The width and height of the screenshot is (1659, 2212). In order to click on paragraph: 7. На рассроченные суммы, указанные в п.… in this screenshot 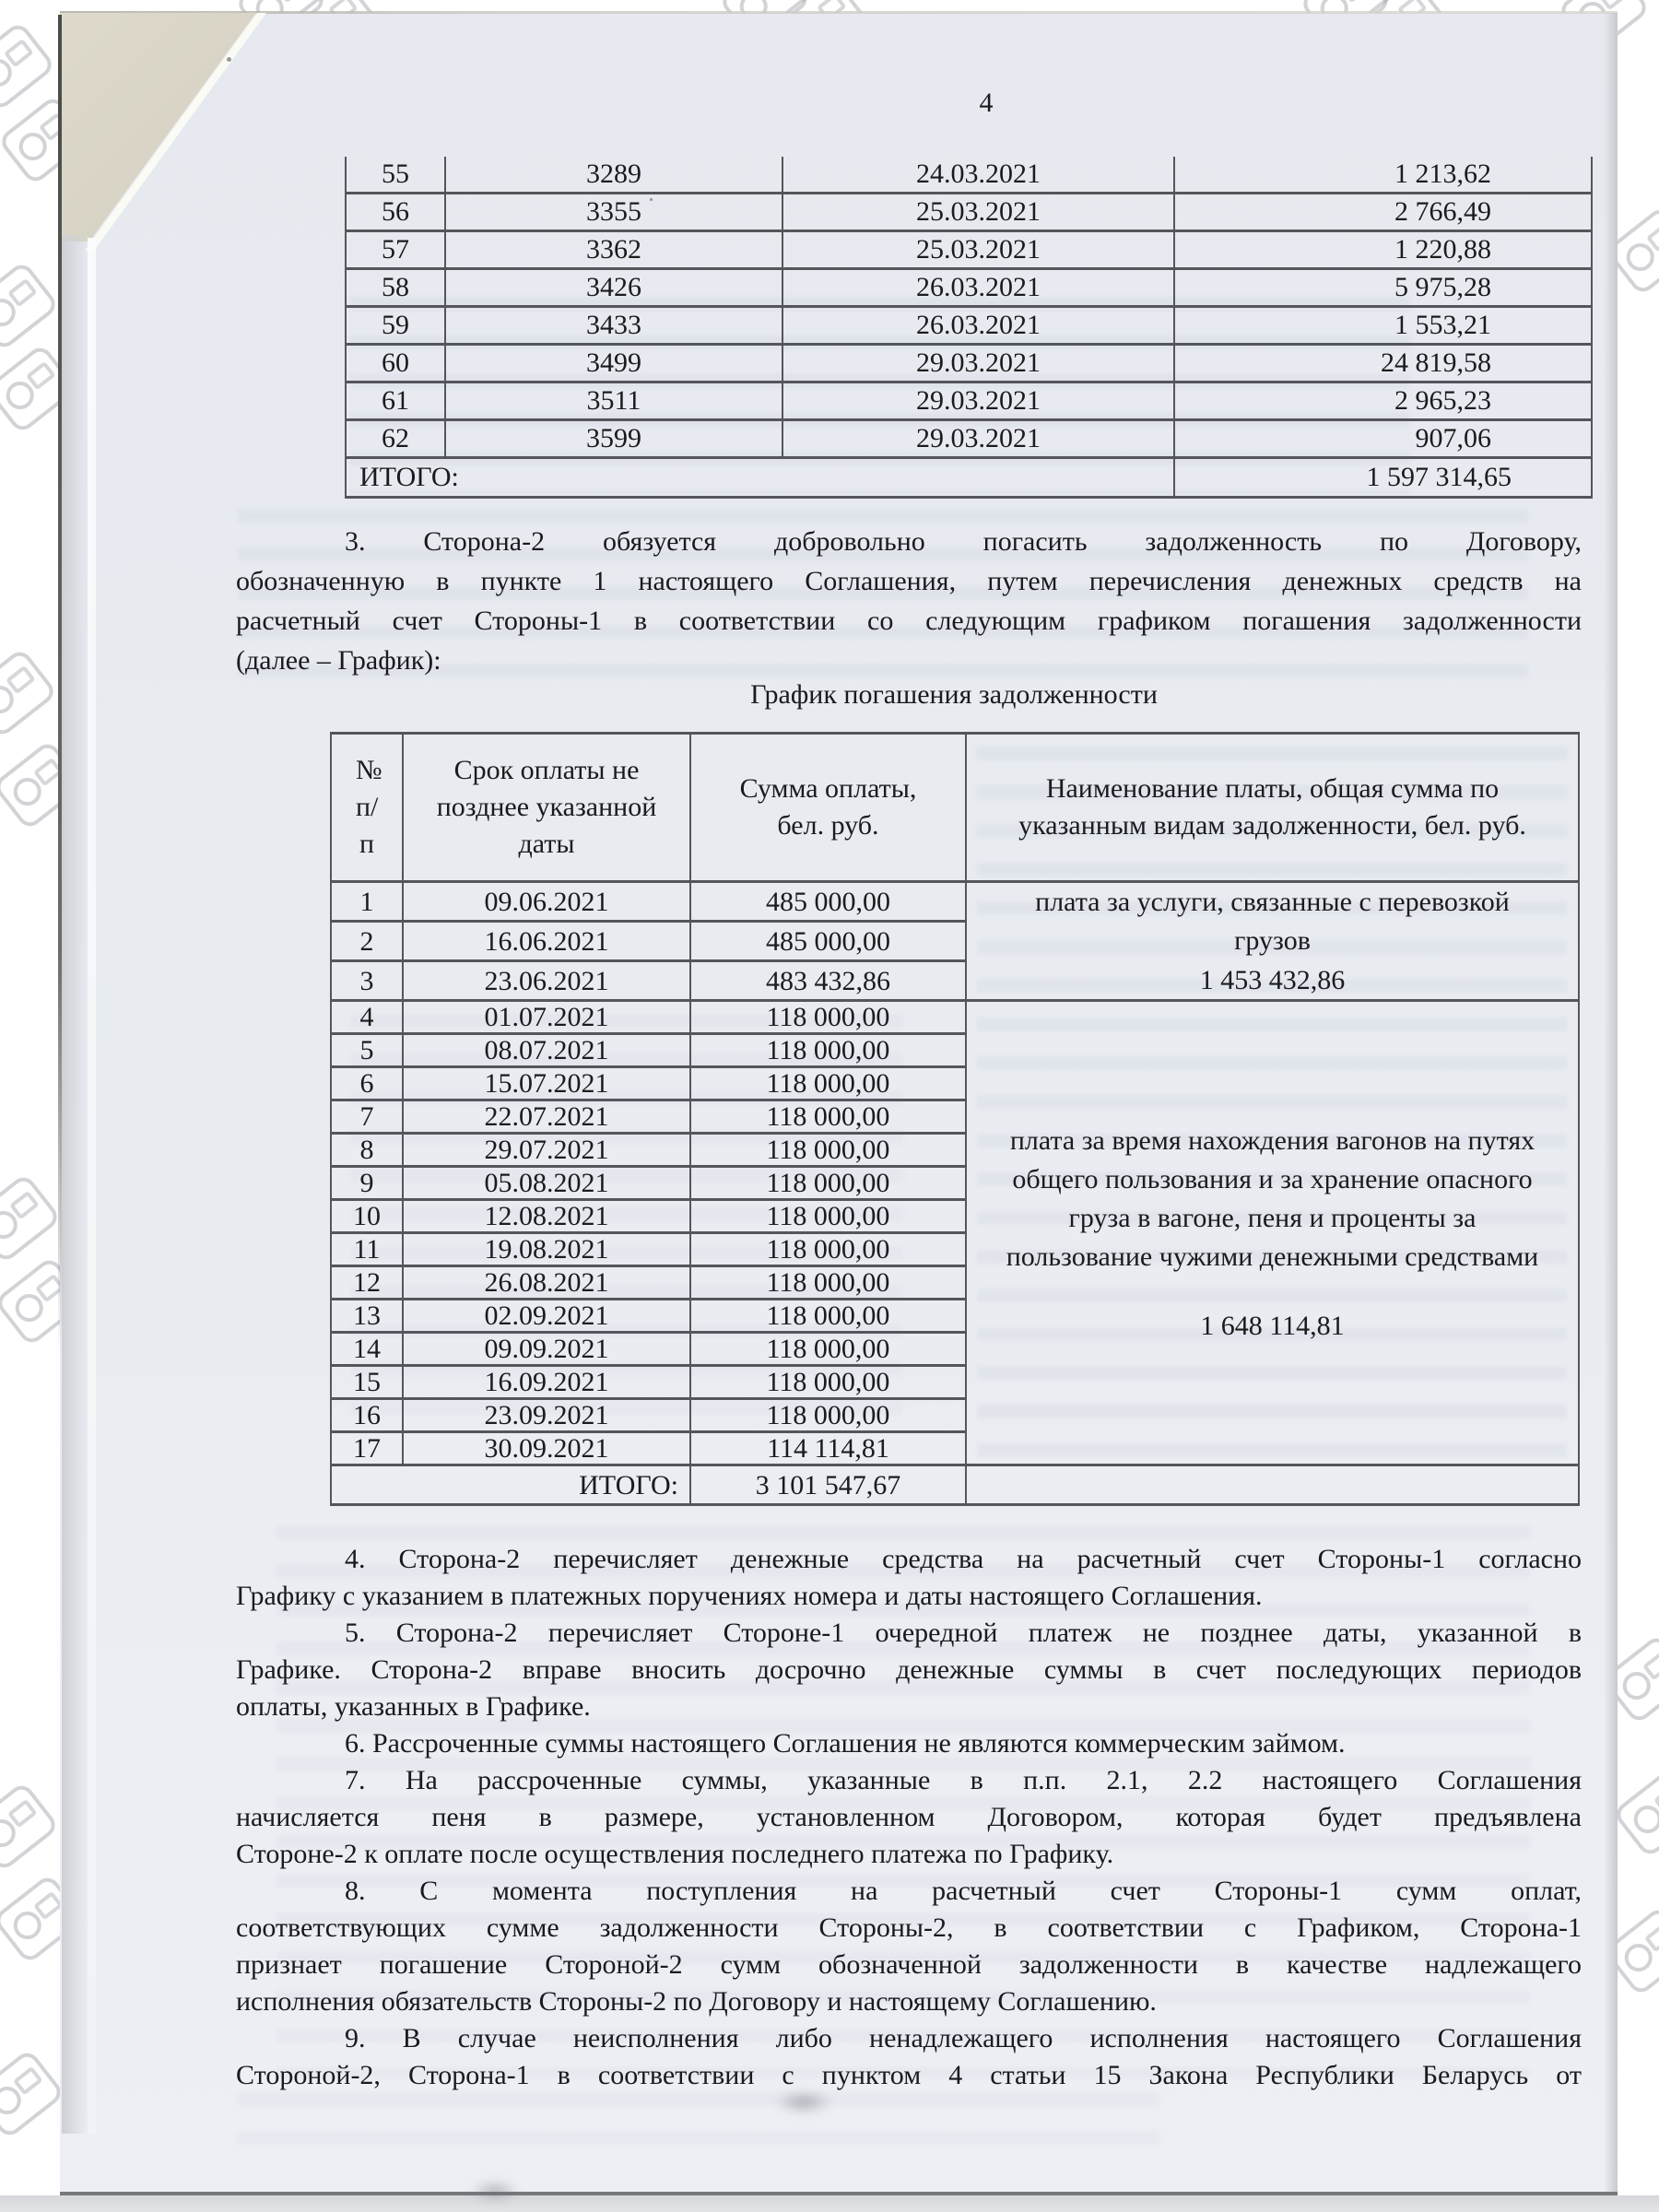, I will do `click(909, 1817)`.